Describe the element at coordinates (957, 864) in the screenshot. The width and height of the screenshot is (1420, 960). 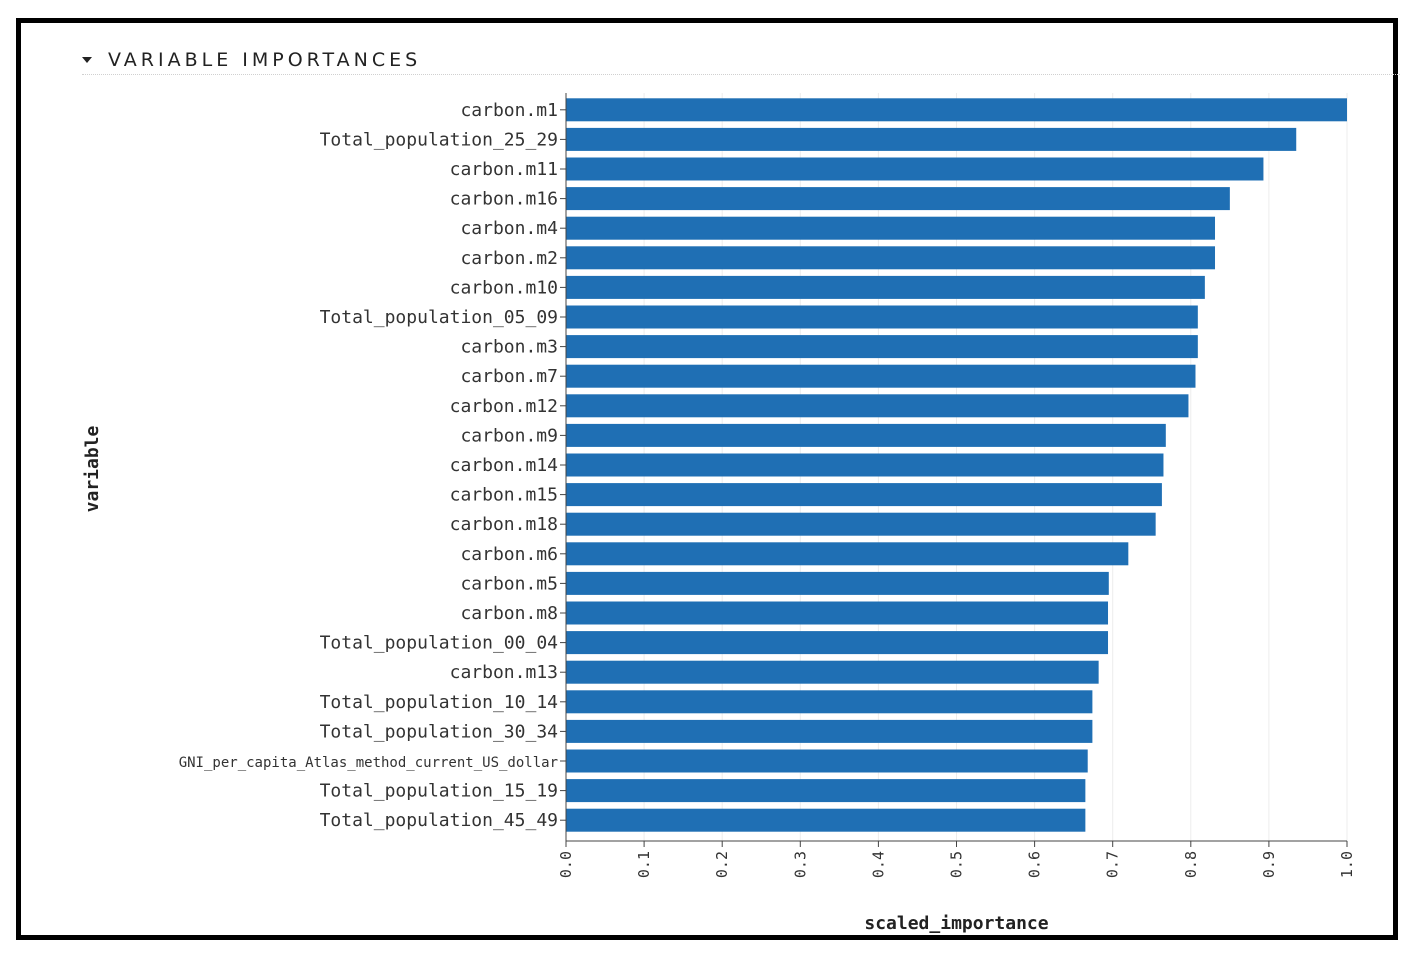
I see `x-tick-label: 0.5` at that location.